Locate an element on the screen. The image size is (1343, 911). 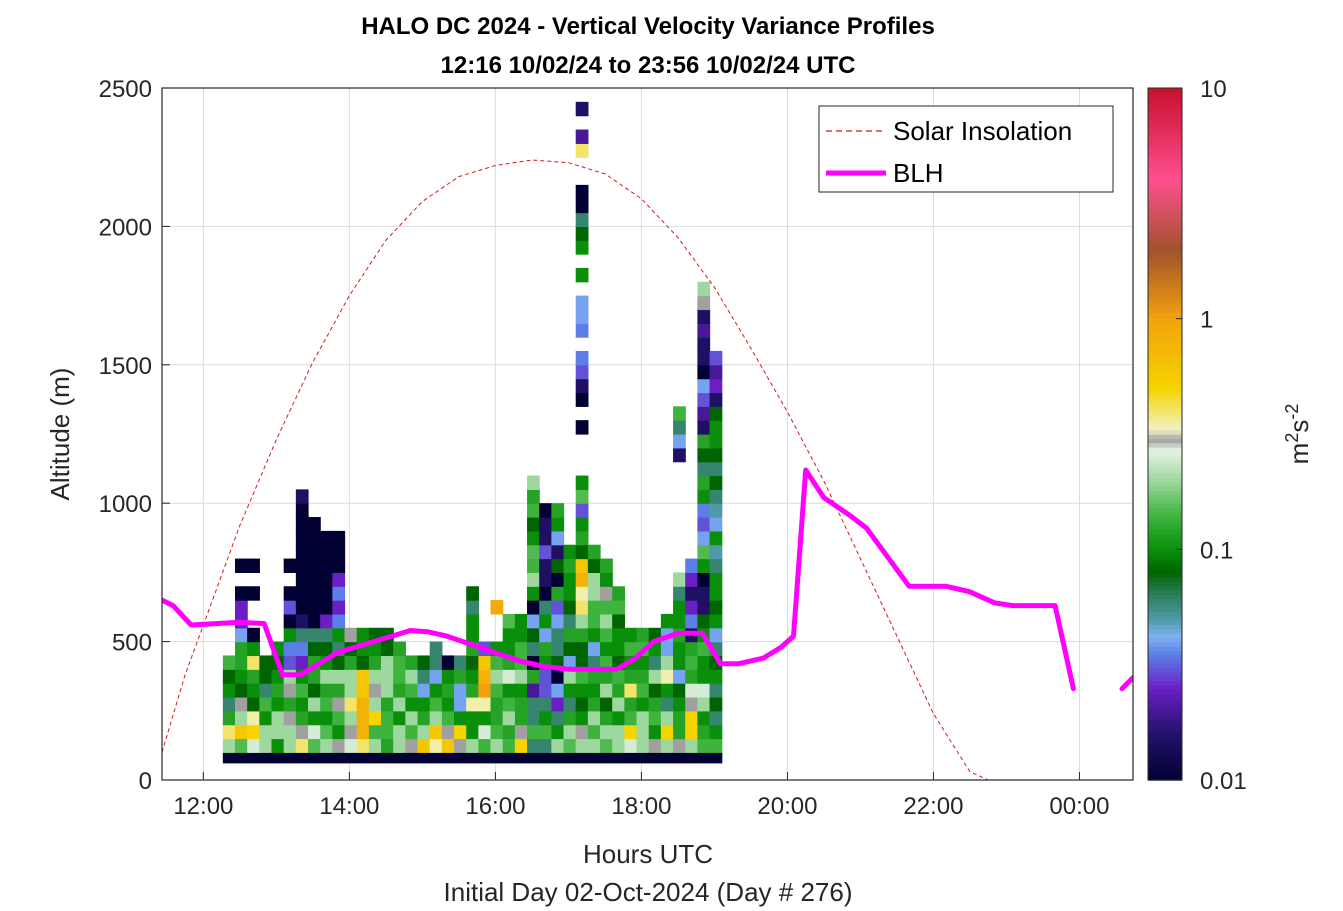
colorbar-ticks: 0.01 0.1 1 10 is located at coordinates (1211, 435).